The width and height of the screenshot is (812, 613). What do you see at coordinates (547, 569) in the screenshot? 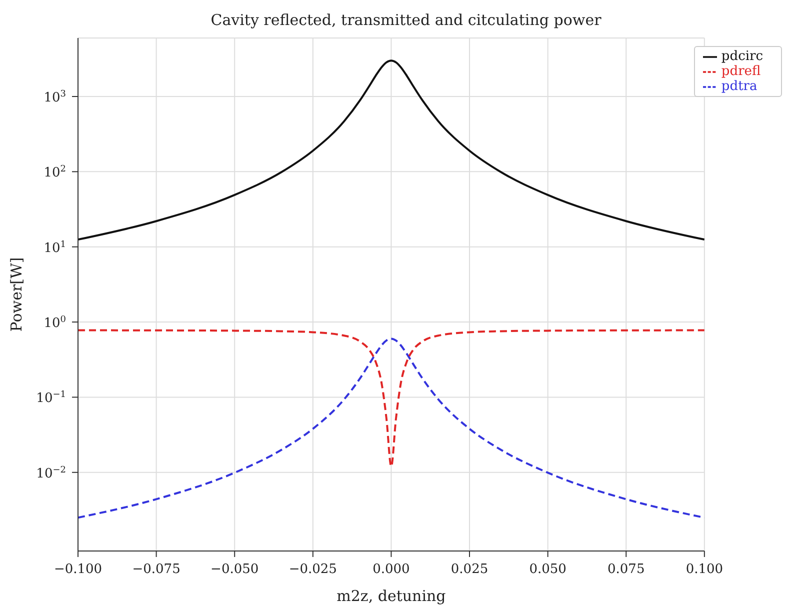
I see `x-tick-label: 0.050` at bounding box center [547, 569].